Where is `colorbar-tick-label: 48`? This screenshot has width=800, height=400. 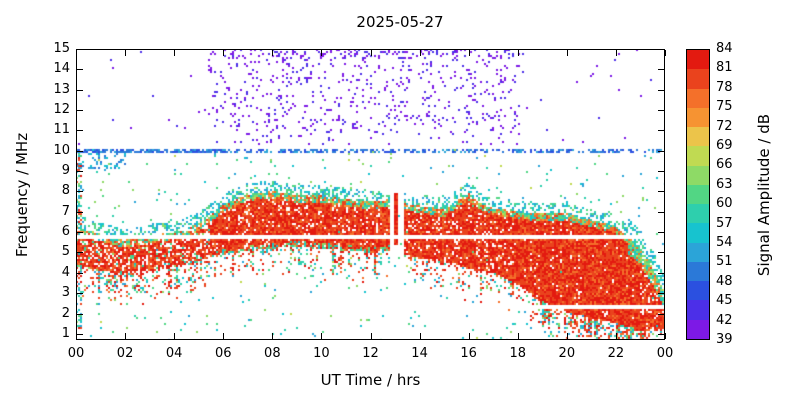 colorbar-tick-label: 48 is located at coordinates (724, 281).